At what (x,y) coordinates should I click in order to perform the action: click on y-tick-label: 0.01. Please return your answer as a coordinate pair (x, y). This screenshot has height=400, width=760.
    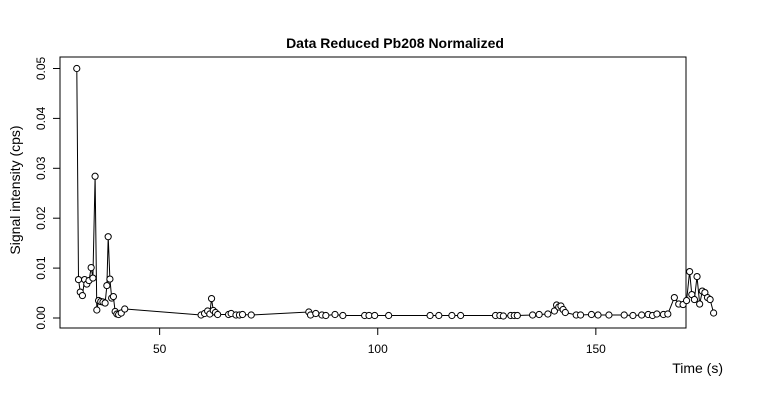
    Looking at the image, I should click on (41, 268).